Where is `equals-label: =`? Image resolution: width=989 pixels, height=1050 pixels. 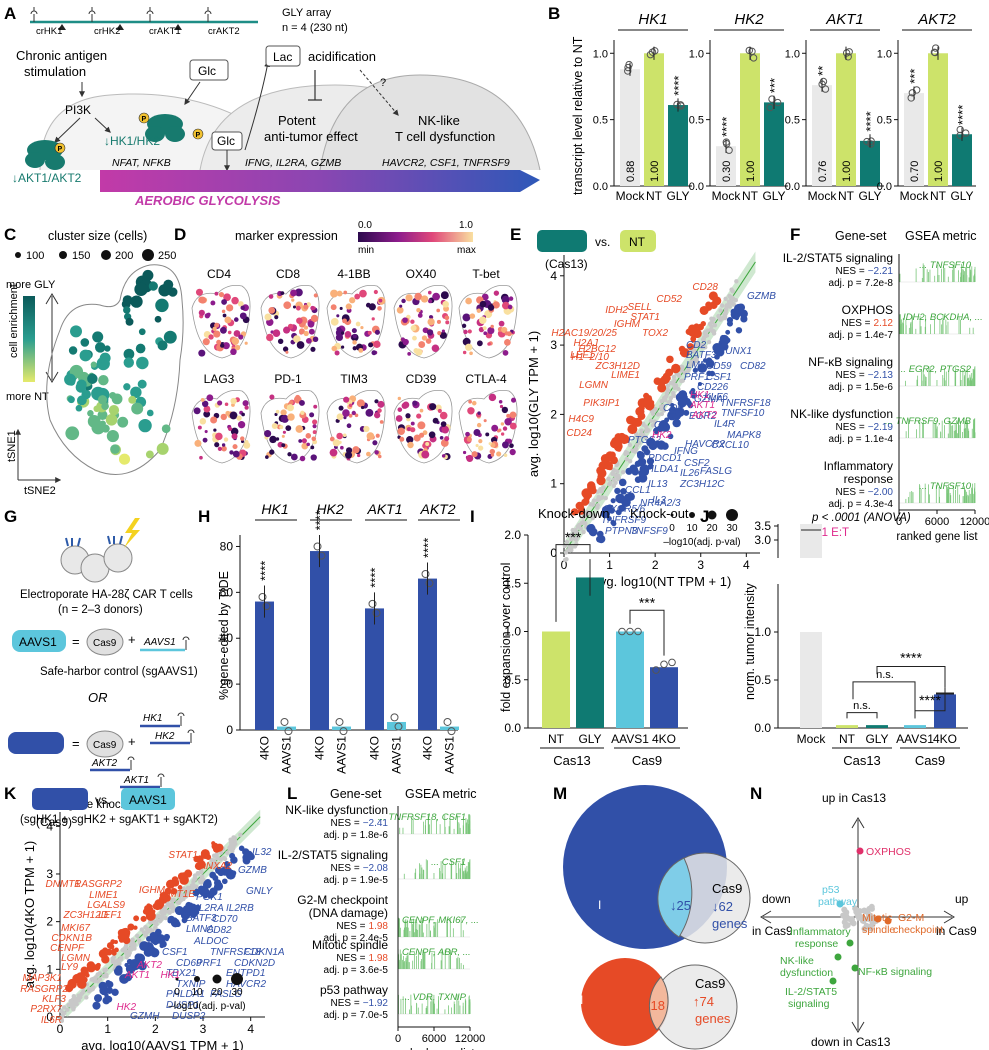
equals-label: = is located at coordinates (76, 743).